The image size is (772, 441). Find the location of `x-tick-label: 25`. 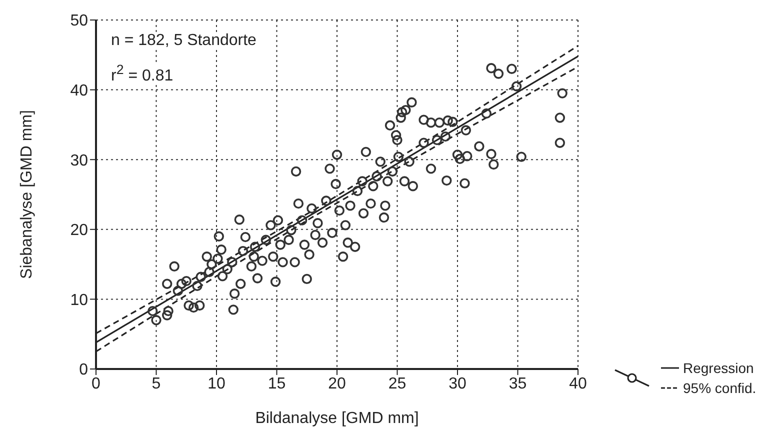

x-tick-label: 25 is located at coordinates (397, 383).